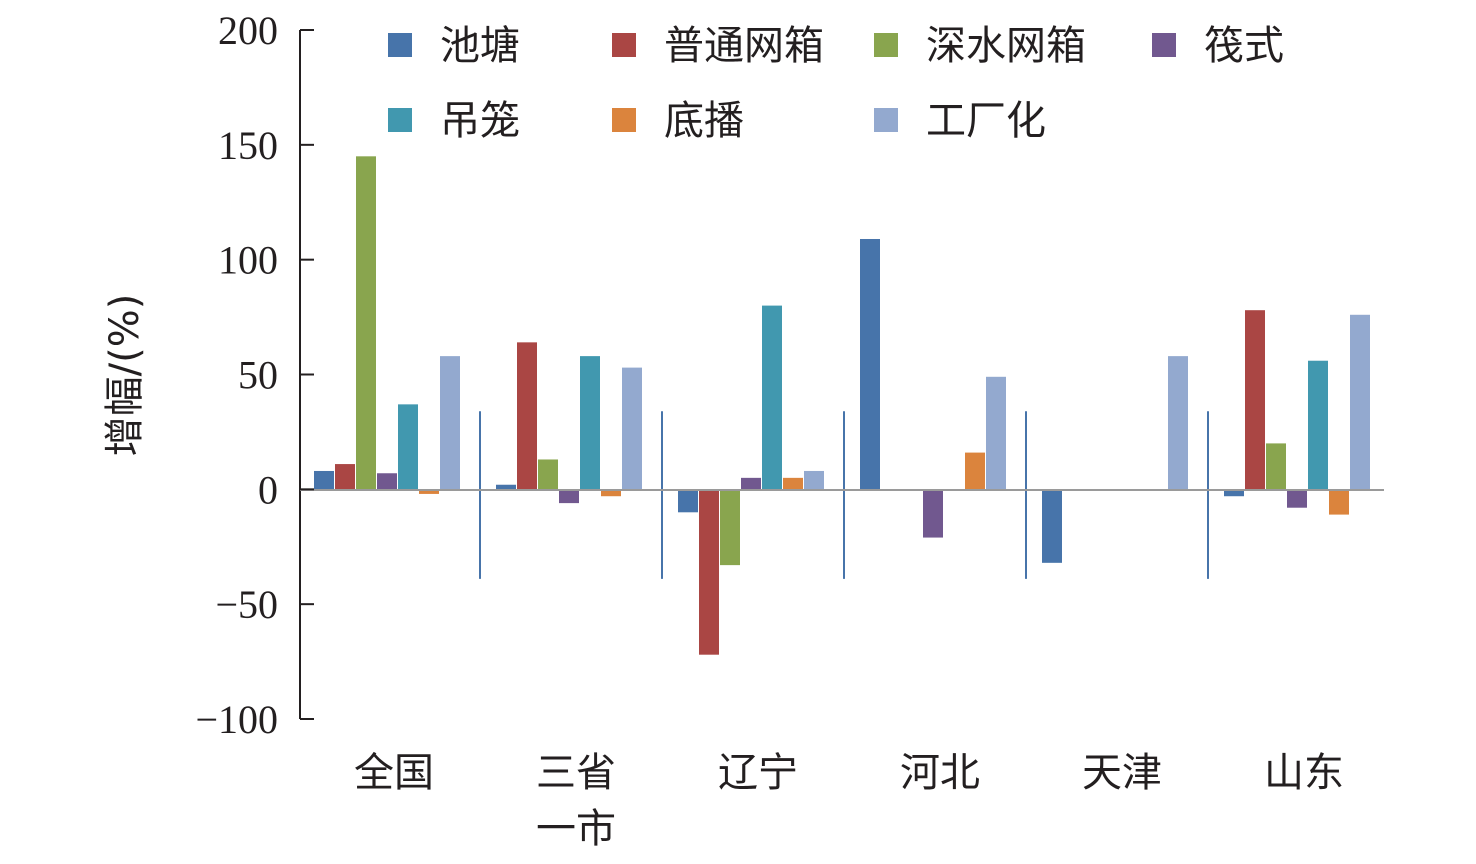  I want to click on x-category-label: 一市, so click(576, 829).